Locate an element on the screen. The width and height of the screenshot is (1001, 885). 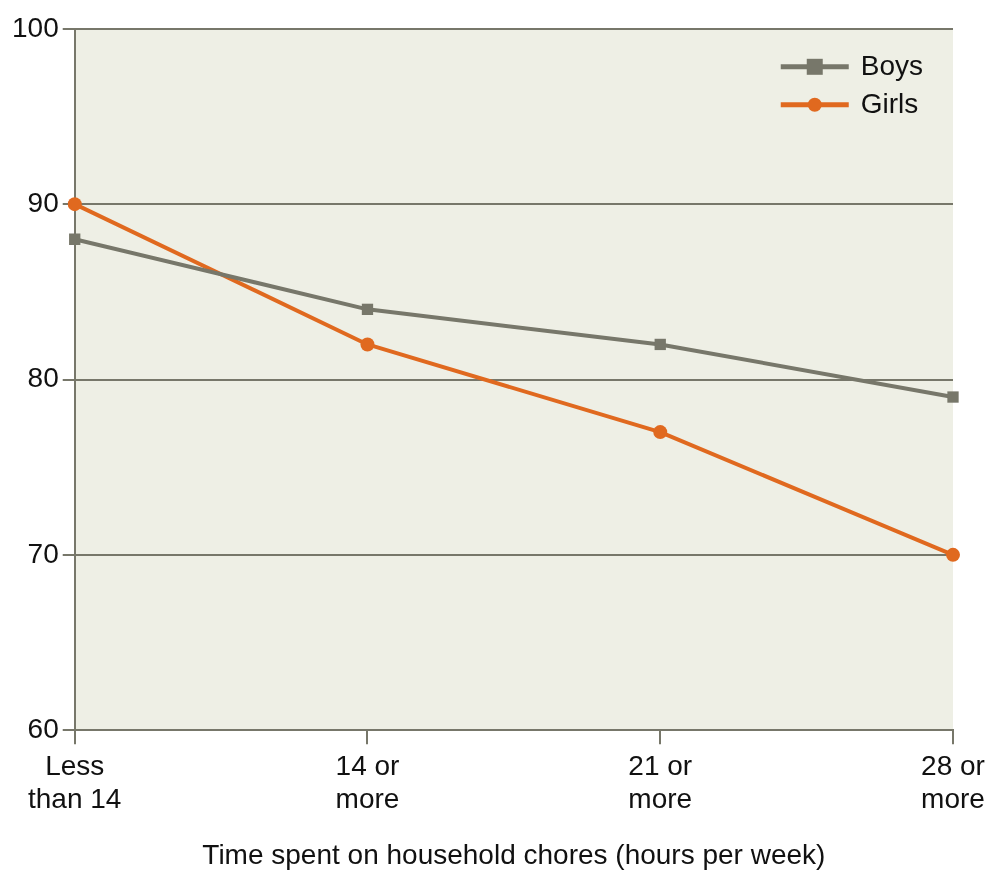
x-tick-label: 14 or more is located at coordinates (367, 782).